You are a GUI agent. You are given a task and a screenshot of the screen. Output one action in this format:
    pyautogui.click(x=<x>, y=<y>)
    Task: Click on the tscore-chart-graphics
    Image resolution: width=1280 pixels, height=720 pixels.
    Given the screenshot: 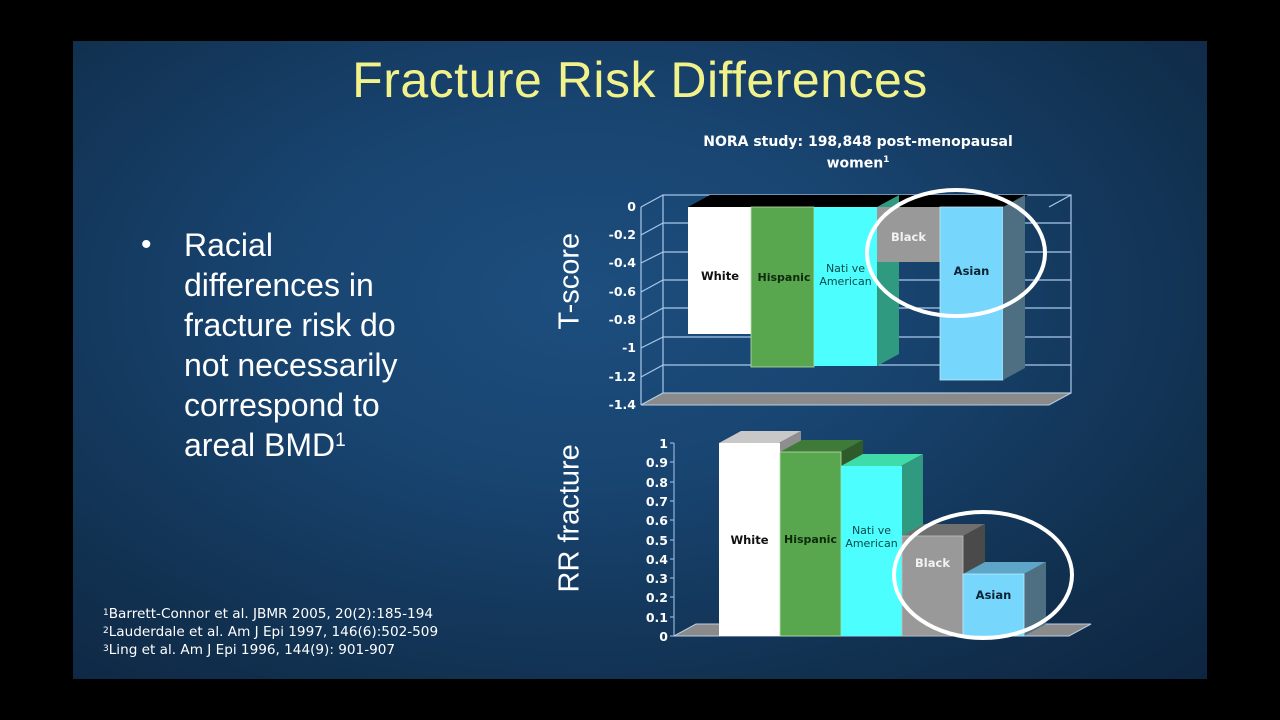 What is the action you would take?
    pyautogui.click(x=856, y=297)
    